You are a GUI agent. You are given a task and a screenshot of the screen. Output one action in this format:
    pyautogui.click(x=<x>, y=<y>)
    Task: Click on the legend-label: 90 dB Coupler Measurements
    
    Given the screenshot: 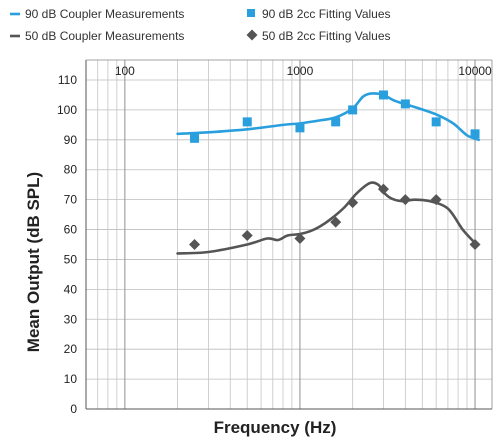 What is the action you would take?
    pyautogui.click(x=104, y=14)
    